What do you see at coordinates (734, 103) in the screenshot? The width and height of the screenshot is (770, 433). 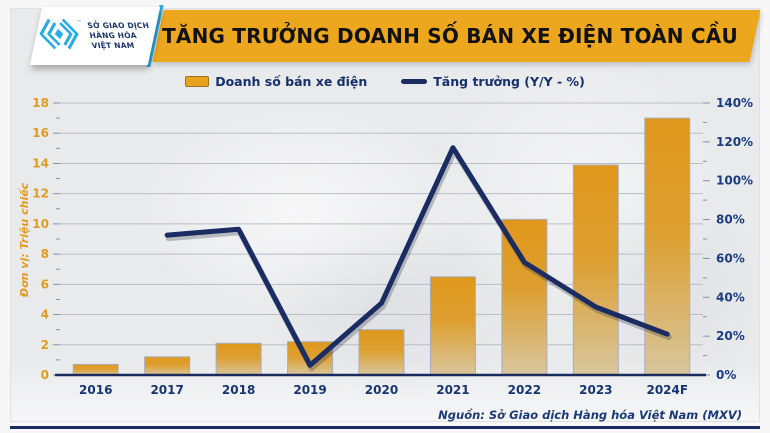 I see `svg-text: 140%` at bounding box center [734, 103].